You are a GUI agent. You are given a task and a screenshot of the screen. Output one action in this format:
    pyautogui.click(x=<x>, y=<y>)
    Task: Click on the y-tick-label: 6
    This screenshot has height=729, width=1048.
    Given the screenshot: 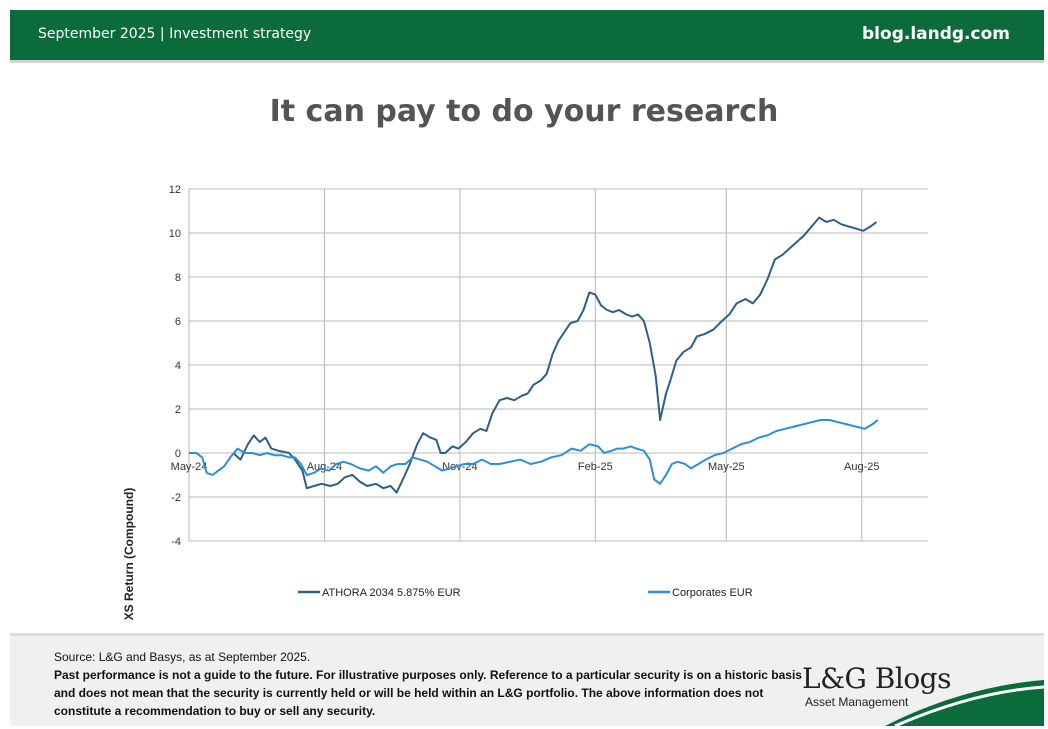 What is the action you would take?
    pyautogui.click(x=178, y=322)
    